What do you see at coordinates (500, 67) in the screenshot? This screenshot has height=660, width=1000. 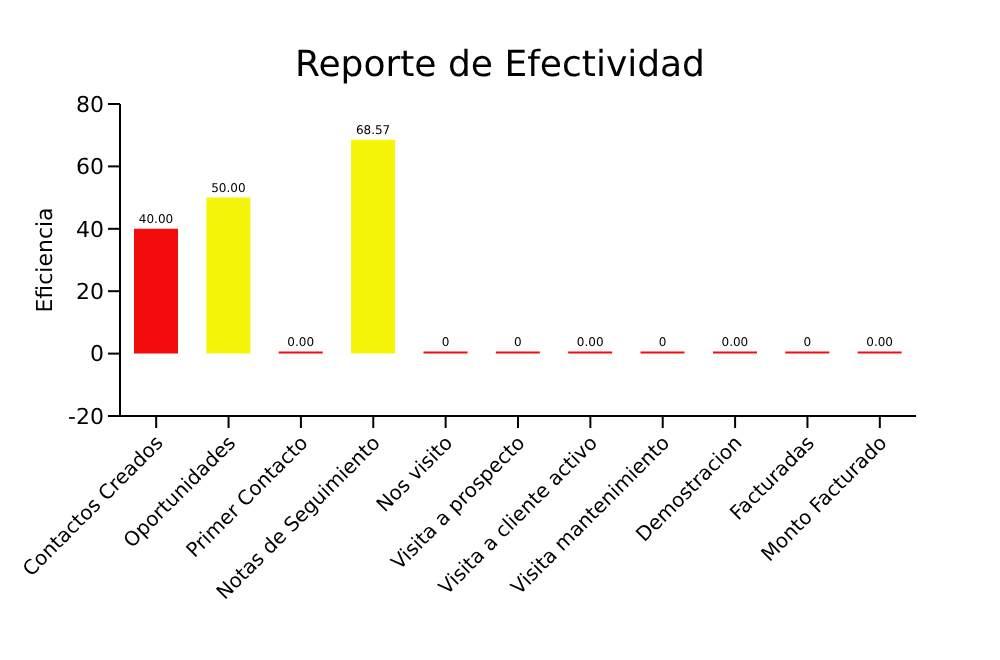 I see `chart-title: Reporte de Efectividad` at bounding box center [500, 67].